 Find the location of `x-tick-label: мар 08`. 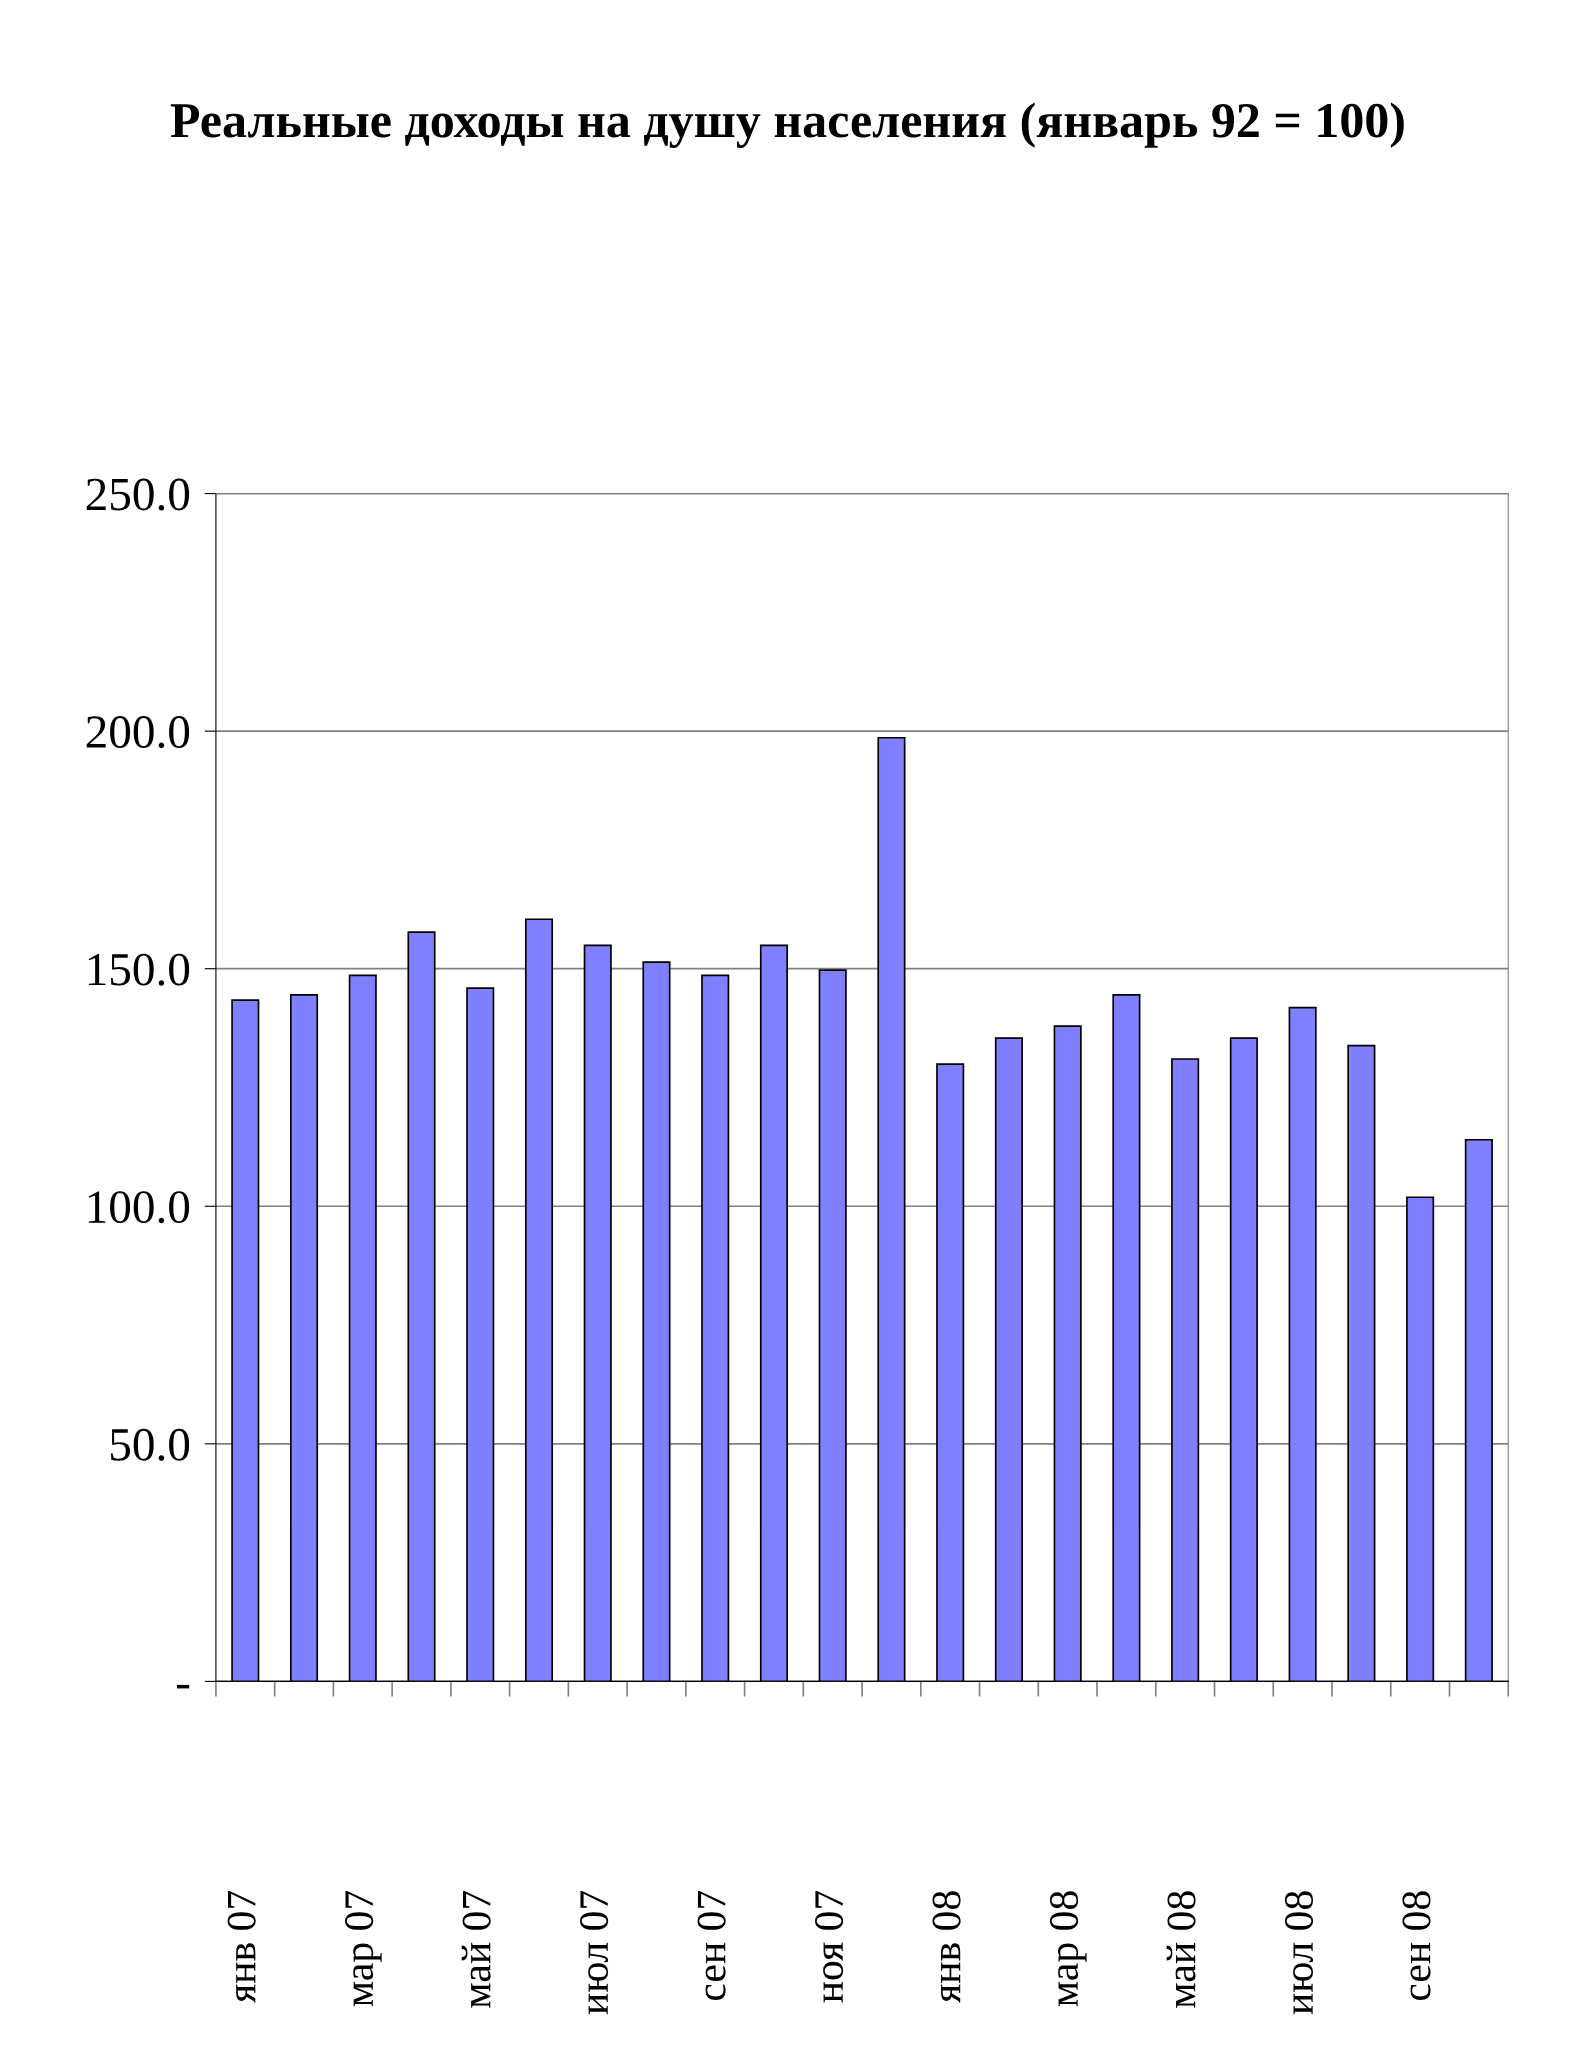

x-tick-label: мар 08 is located at coordinates (1068, 1949).